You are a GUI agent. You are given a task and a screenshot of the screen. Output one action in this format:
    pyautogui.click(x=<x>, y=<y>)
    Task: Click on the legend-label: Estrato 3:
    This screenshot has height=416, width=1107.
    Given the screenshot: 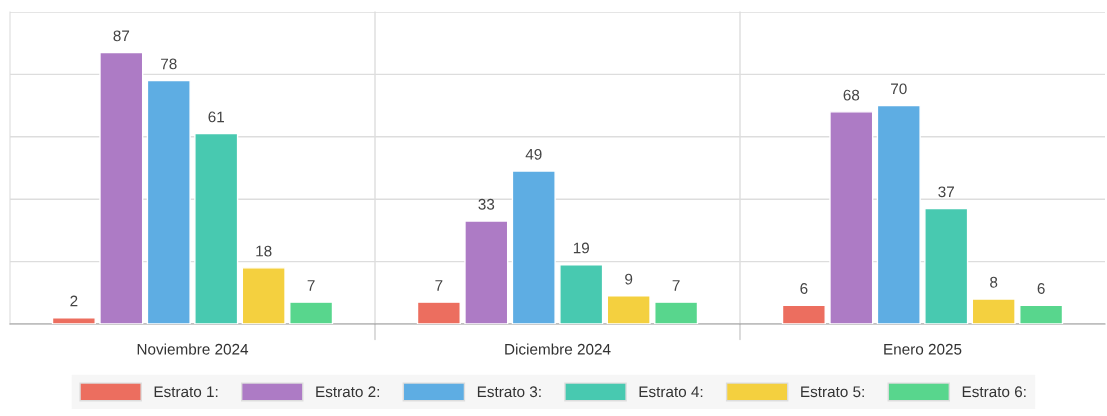 What is the action you would take?
    pyautogui.click(x=509, y=392)
    